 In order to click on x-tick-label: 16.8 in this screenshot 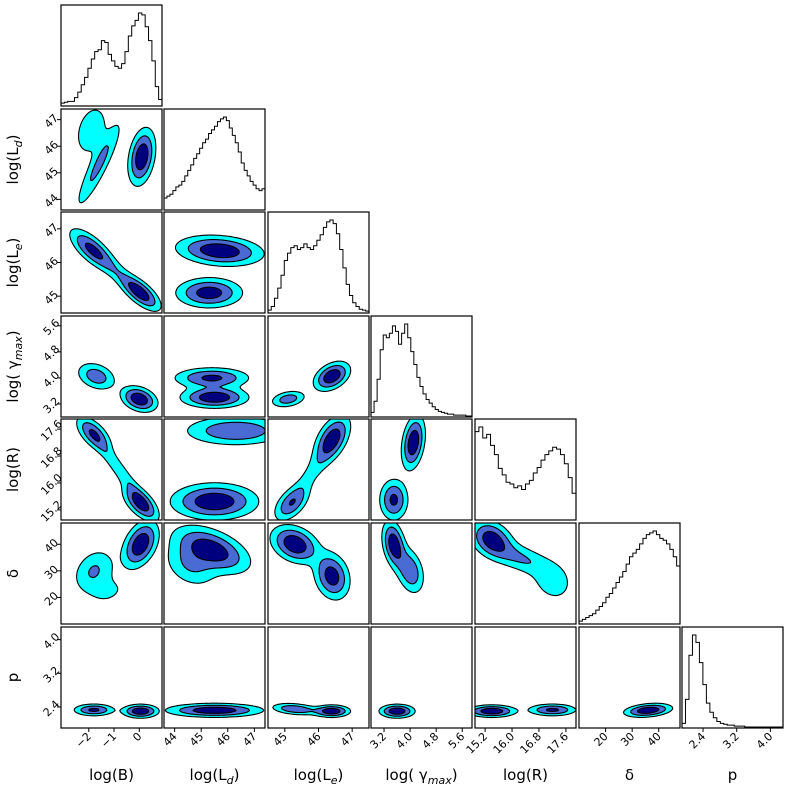, I will do `click(531, 743)`.